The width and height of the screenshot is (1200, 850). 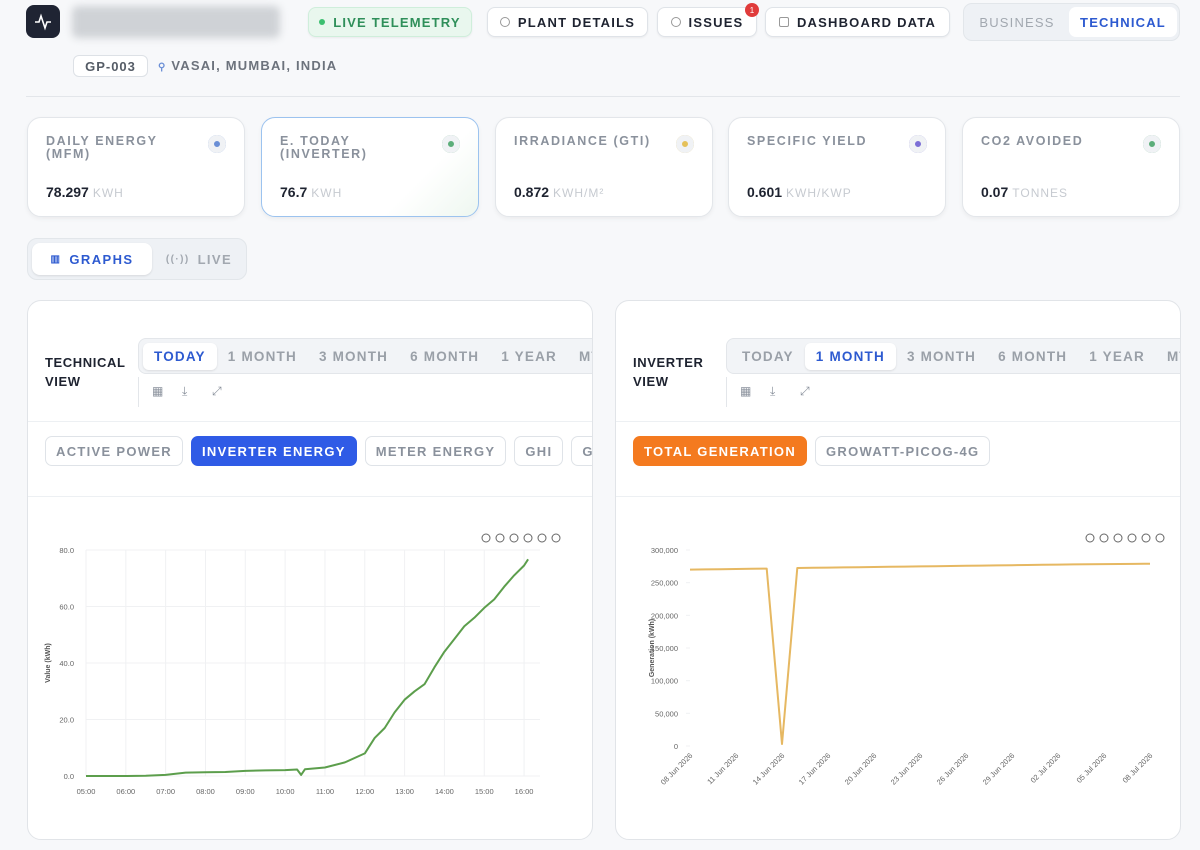 What do you see at coordinates (101, 259) in the screenshot?
I see `tab-label: GRAPHS` at bounding box center [101, 259].